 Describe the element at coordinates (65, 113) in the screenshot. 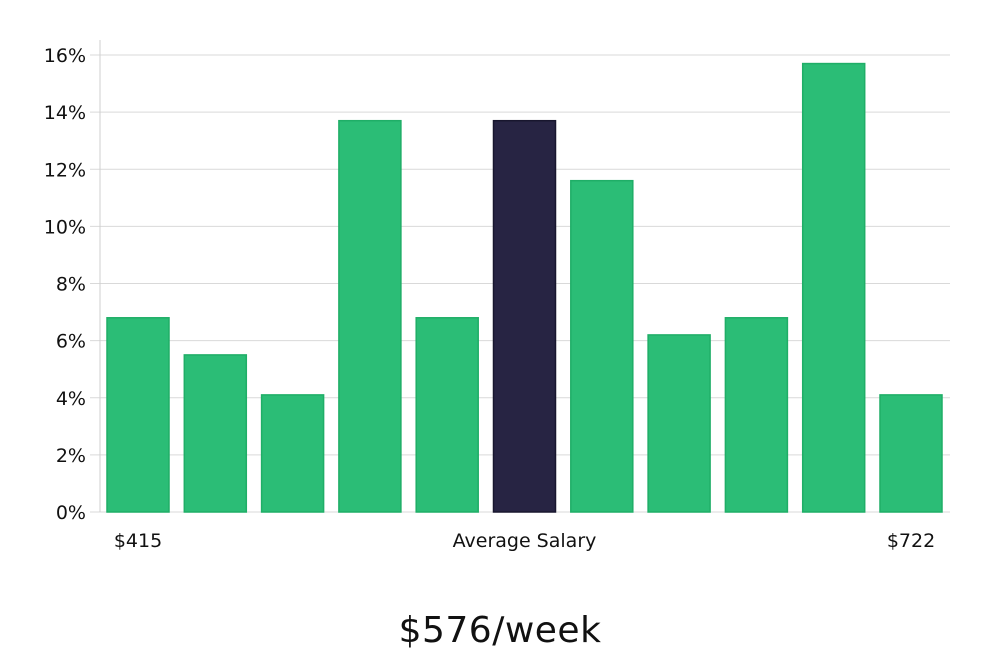

I see `y-tick-label: 14%` at that location.